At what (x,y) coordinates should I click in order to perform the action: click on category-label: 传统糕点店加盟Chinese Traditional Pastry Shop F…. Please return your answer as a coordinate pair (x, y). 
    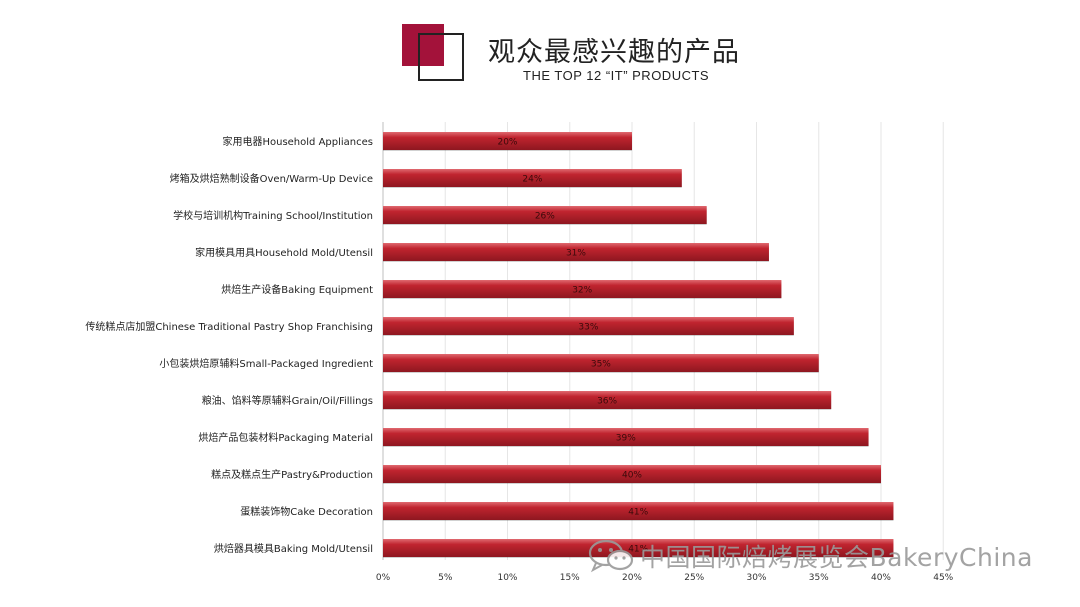
    Looking at the image, I should click on (229, 326).